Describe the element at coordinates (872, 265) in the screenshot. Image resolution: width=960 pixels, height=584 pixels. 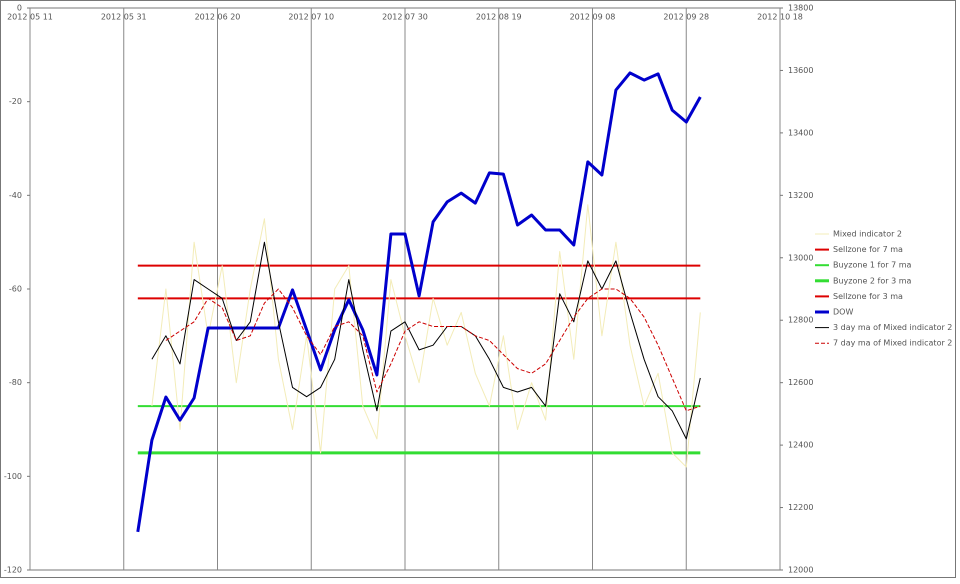
I see `legend-label: Buyzone 1 for 7 ma` at that location.